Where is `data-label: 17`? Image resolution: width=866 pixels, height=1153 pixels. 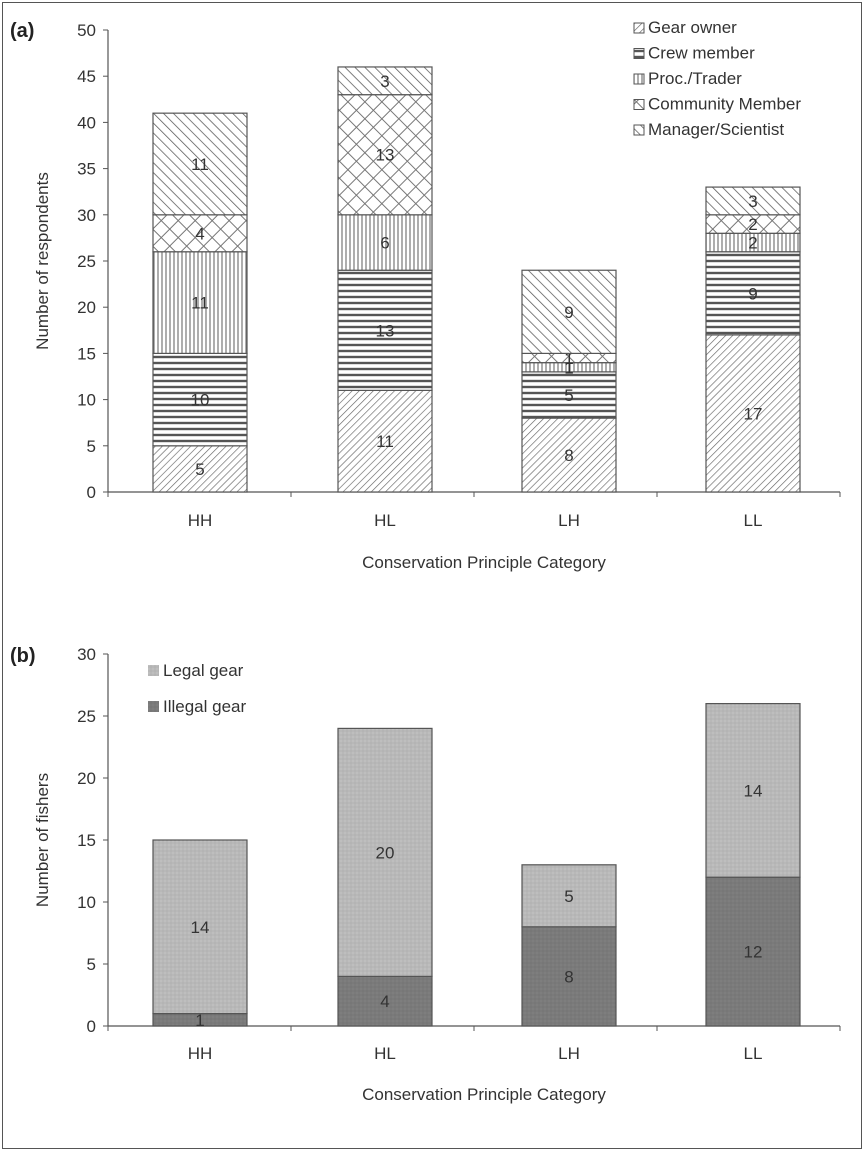 data-label: 17 is located at coordinates (753, 413).